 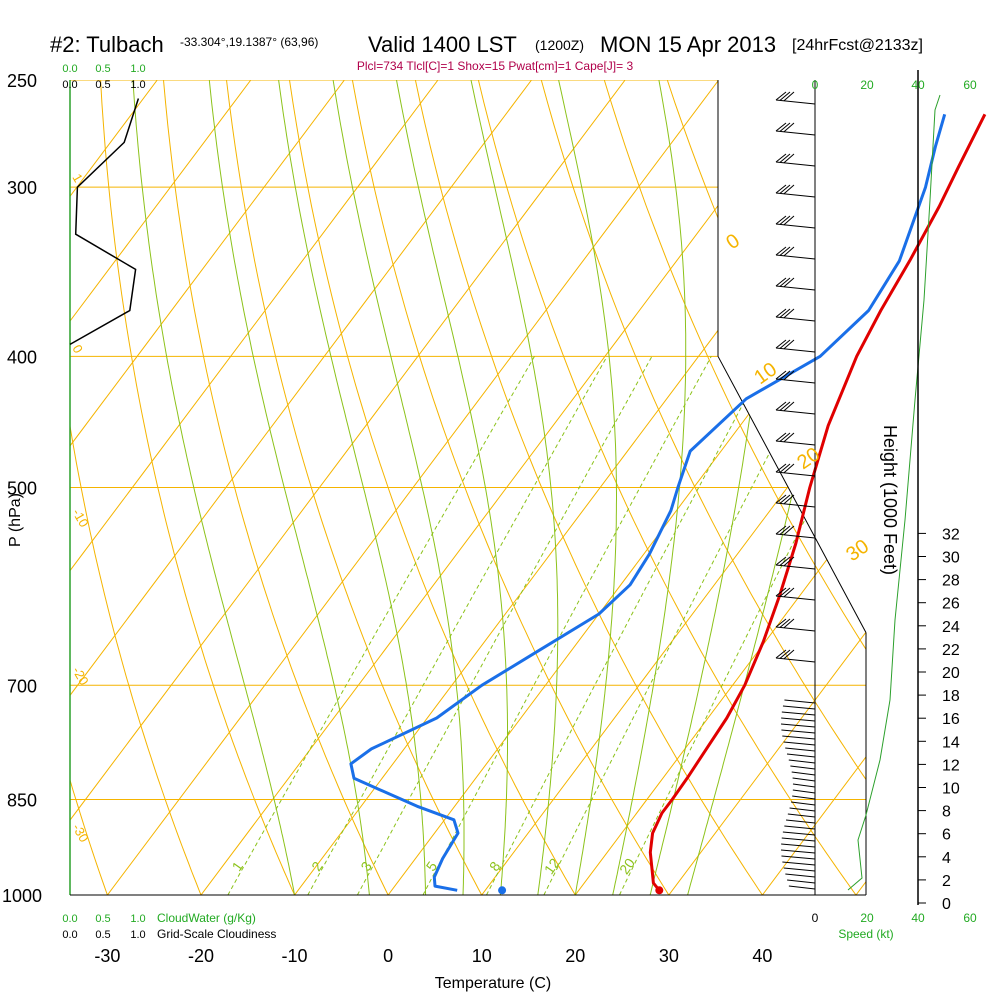 What do you see at coordinates (495, 866) in the screenshot?
I see `mixing-ratio-label: 8` at bounding box center [495, 866].